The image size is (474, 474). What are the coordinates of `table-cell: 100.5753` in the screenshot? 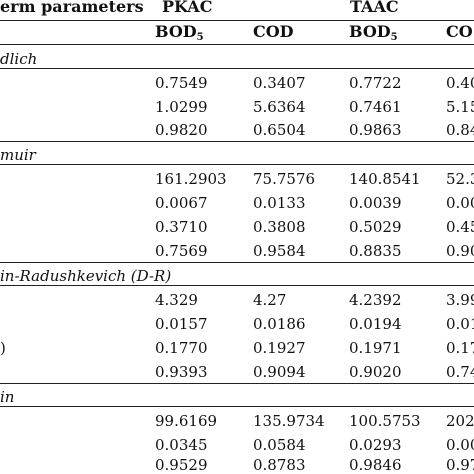 It's located at (385, 421).